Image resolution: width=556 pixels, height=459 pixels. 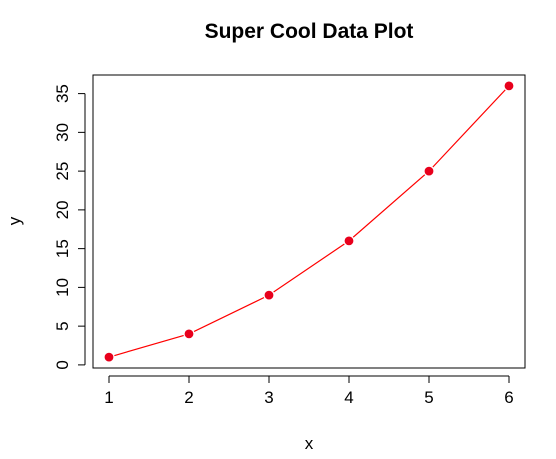 I want to click on x-axis: 1 2 3 4 5 6, so click(x=309, y=391).